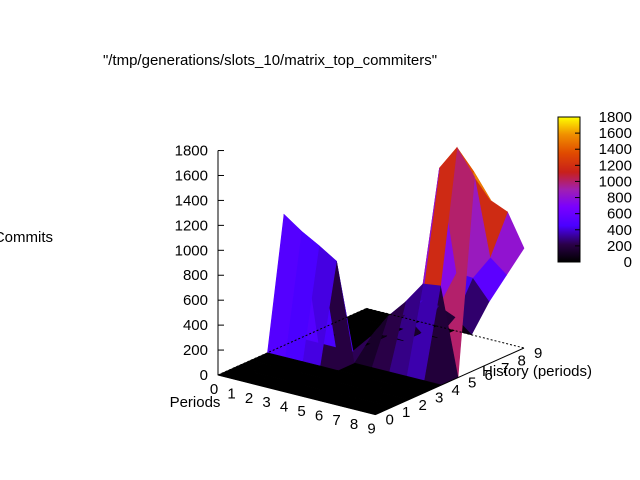  What do you see at coordinates (231, 393) in the screenshot?
I see `x-tick-label: 1` at bounding box center [231, 393].